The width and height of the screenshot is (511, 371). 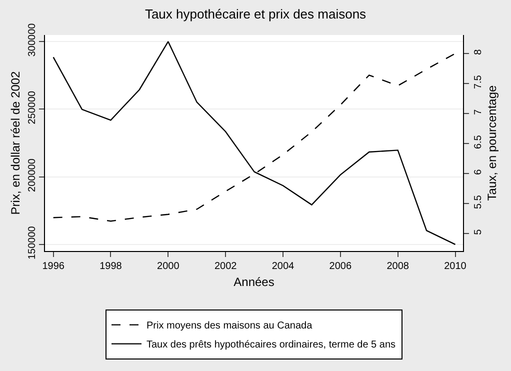 I want to click on x-tick-label: 2002, so click(x=226, y=266).